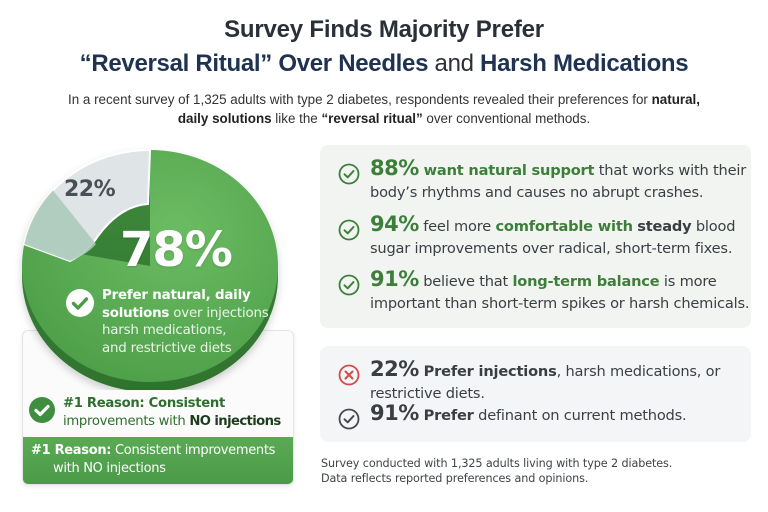 The width and height of the screenshot is (768, 512). I want to click on stat-segment: comfortable with, so click(564, 226).